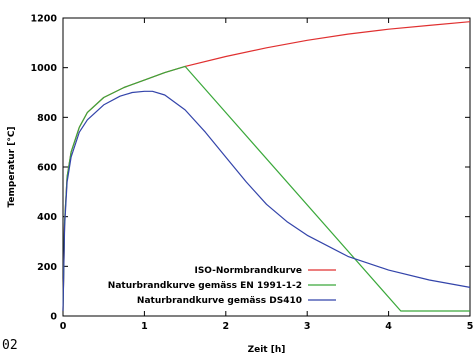  What do you see at coordinates (12, 166) in the screenshot?
I see `y-axis-label: Temperatur [°C]` at bounding box center [12, 166].